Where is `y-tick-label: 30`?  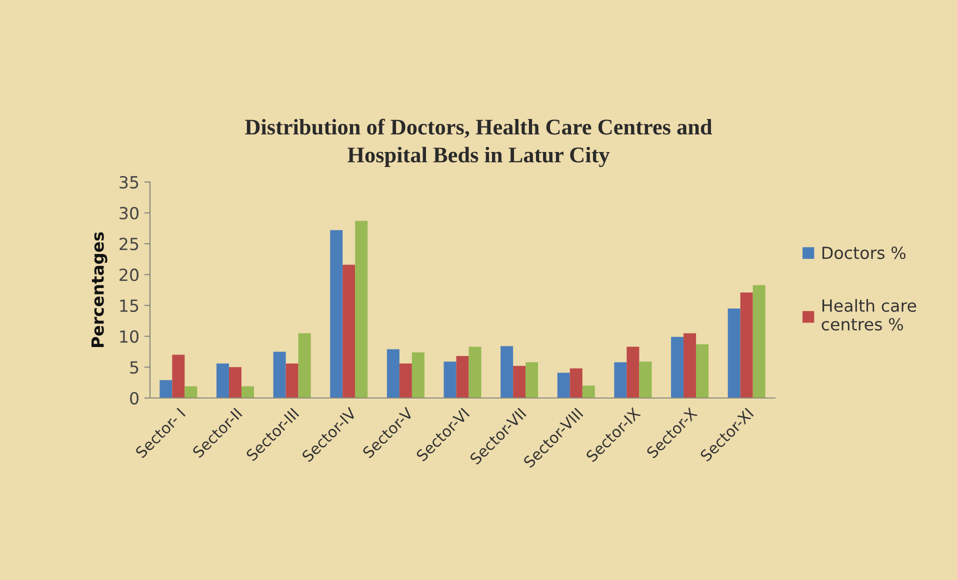 y-tick-label: 30 is located at coordinates (129, 213).